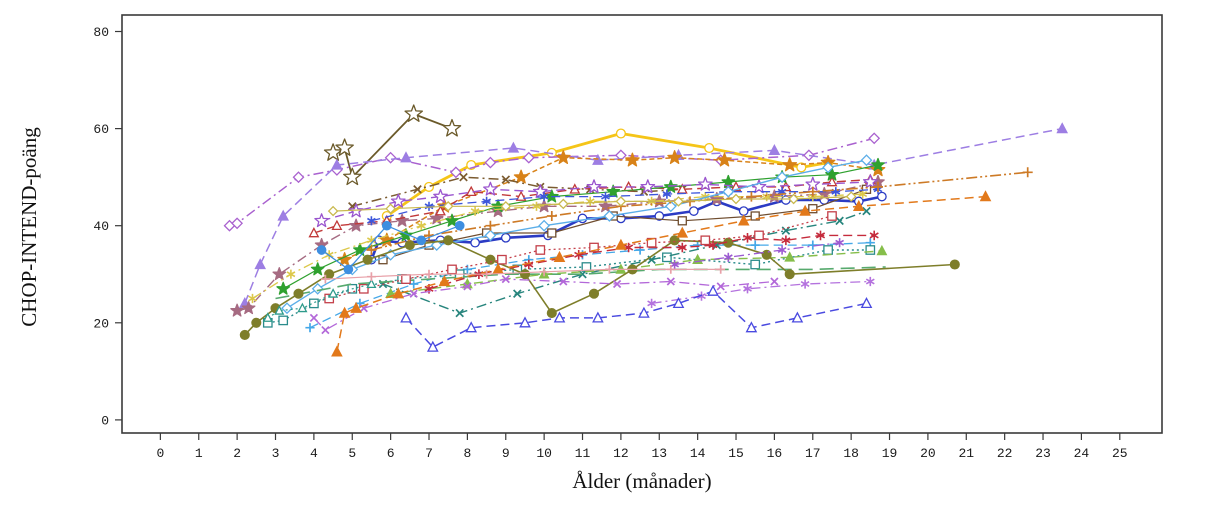 The height and width of the screenshot is (515, 1228). Describe the element at coordinates (237, 453) in the screenshot. I see `x-tick-label: 2` at that location.